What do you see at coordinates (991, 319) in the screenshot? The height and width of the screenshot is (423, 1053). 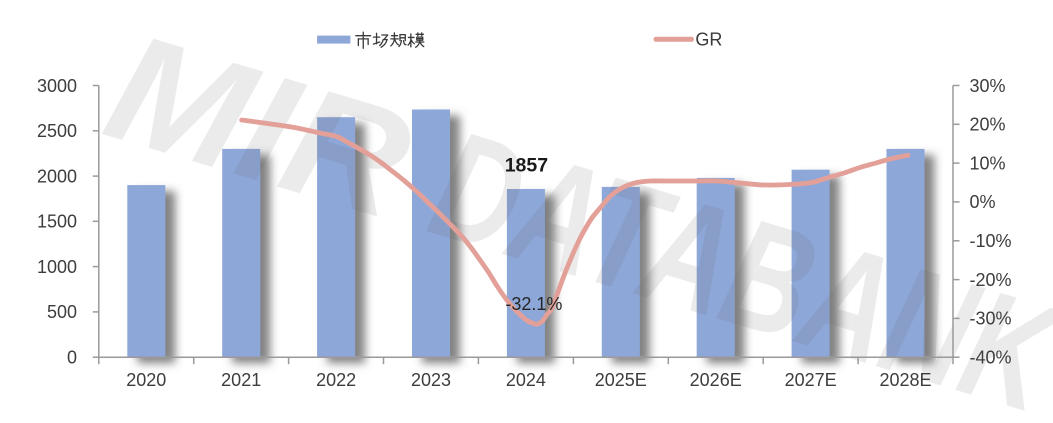 I see `svg-text: -30%` at bounding box center [991, 319].